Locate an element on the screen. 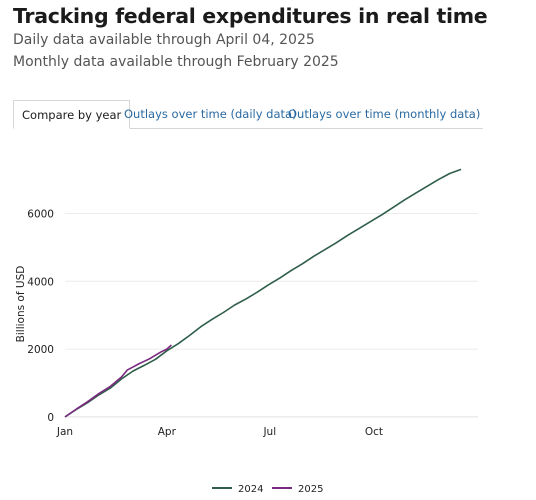 This screenshot has height=500, width=536. series-line-2025 is located at coordinates (118, 381).